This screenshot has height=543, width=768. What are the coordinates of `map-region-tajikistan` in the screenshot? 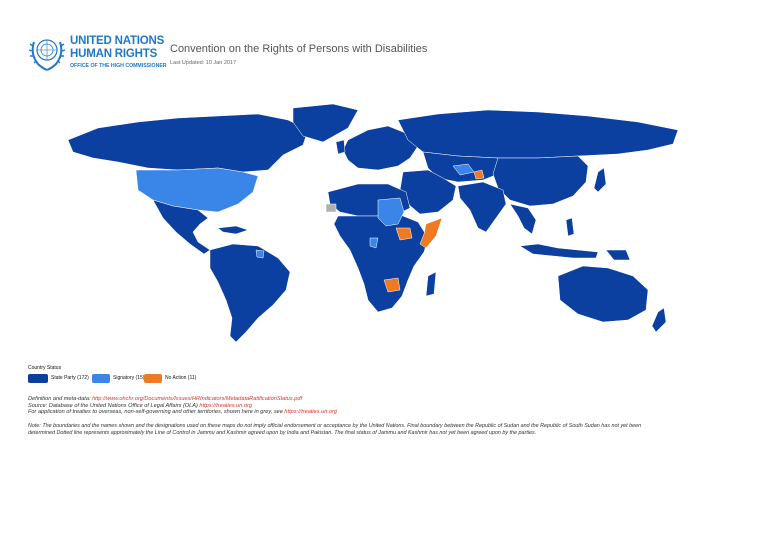 It's located at (479, 174).